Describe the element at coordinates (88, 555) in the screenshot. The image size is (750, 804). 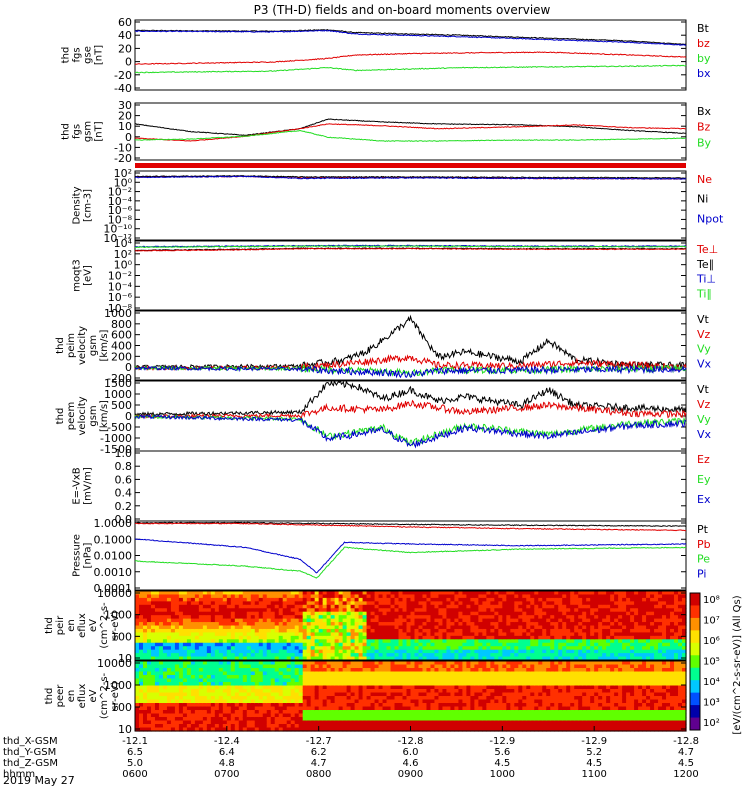
I see `ylabel-line: [nPa]` at that location.